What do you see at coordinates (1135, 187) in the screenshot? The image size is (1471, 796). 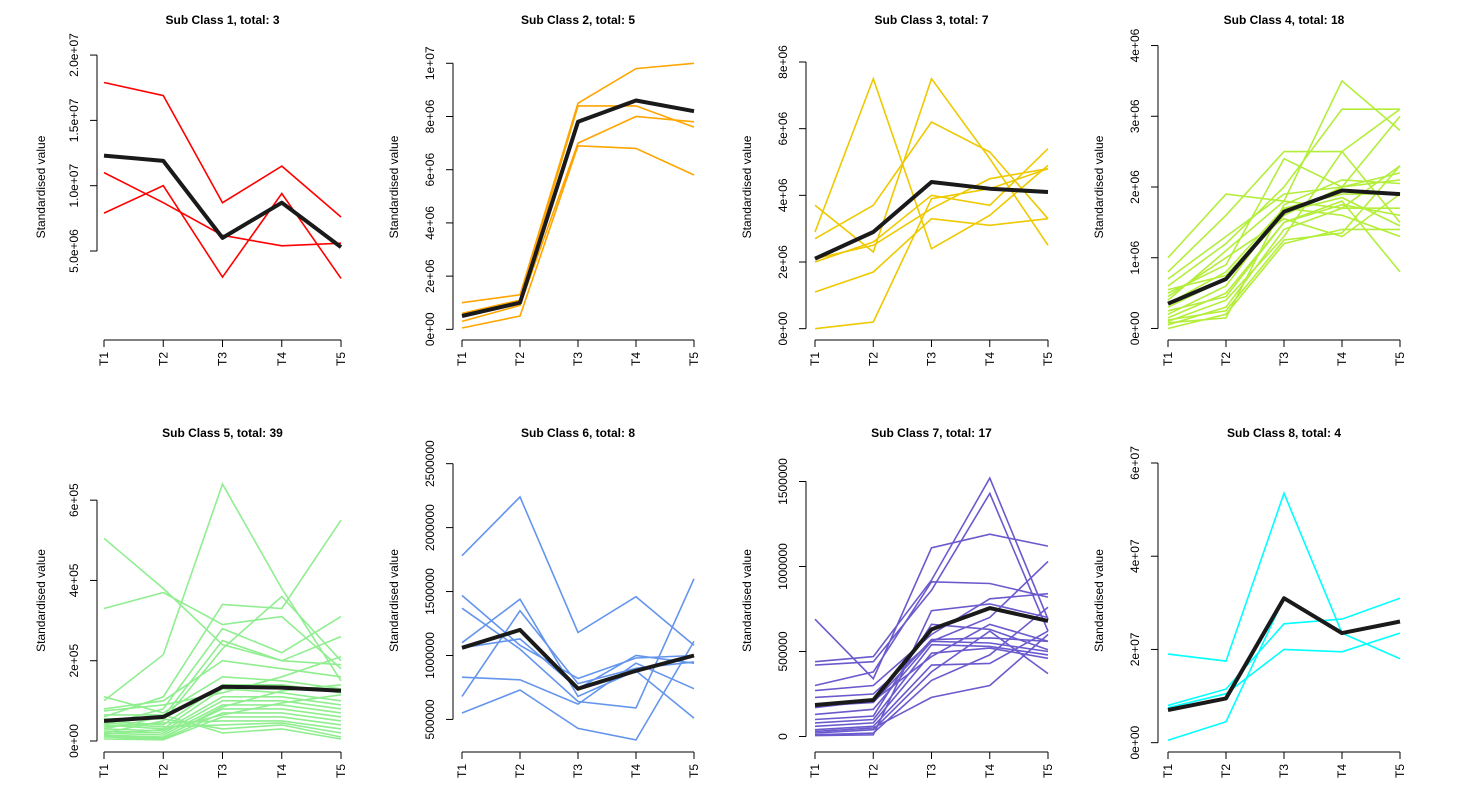 I see `y-tick-label: 2e+06` at bounding box center [1135, 187].